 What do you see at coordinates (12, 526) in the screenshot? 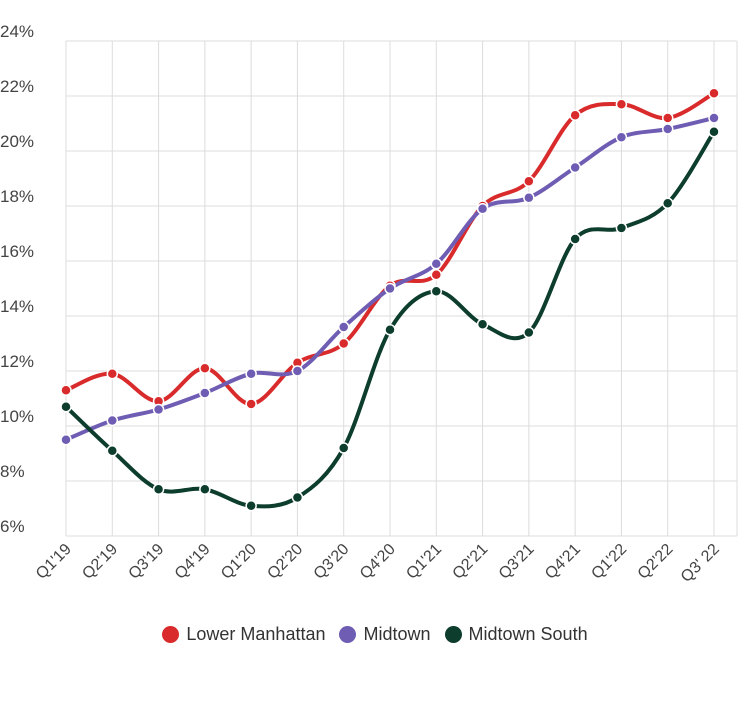
I see `y-tick-label: 6%` at bounding box center [12, 526].